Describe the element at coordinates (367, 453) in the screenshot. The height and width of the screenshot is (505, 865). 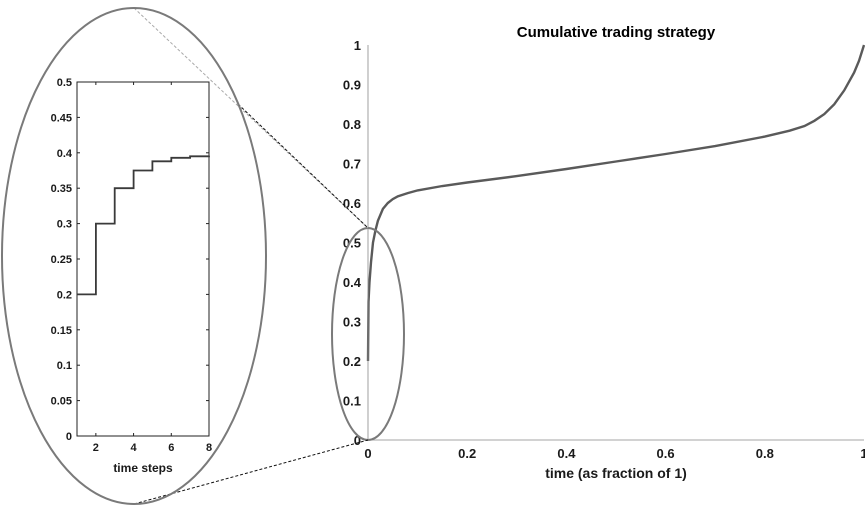
I see `main-x-tick-label: 0` at that location.